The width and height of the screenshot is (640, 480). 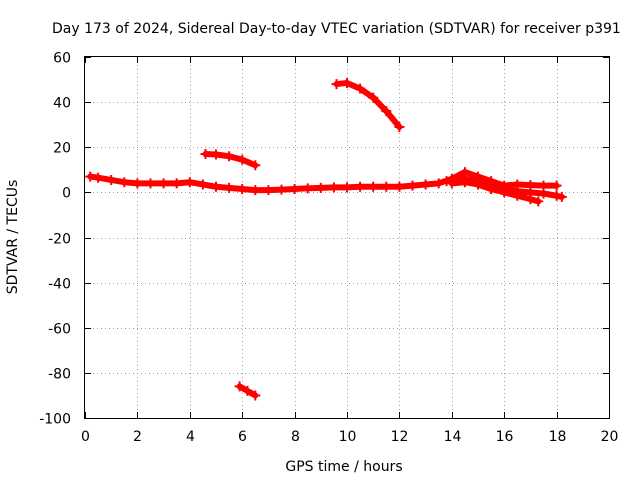 What do you see at coordinates (62, 104) in the screenshot?
I see `y-tick-label: 40` at bounding box center [62, 104].